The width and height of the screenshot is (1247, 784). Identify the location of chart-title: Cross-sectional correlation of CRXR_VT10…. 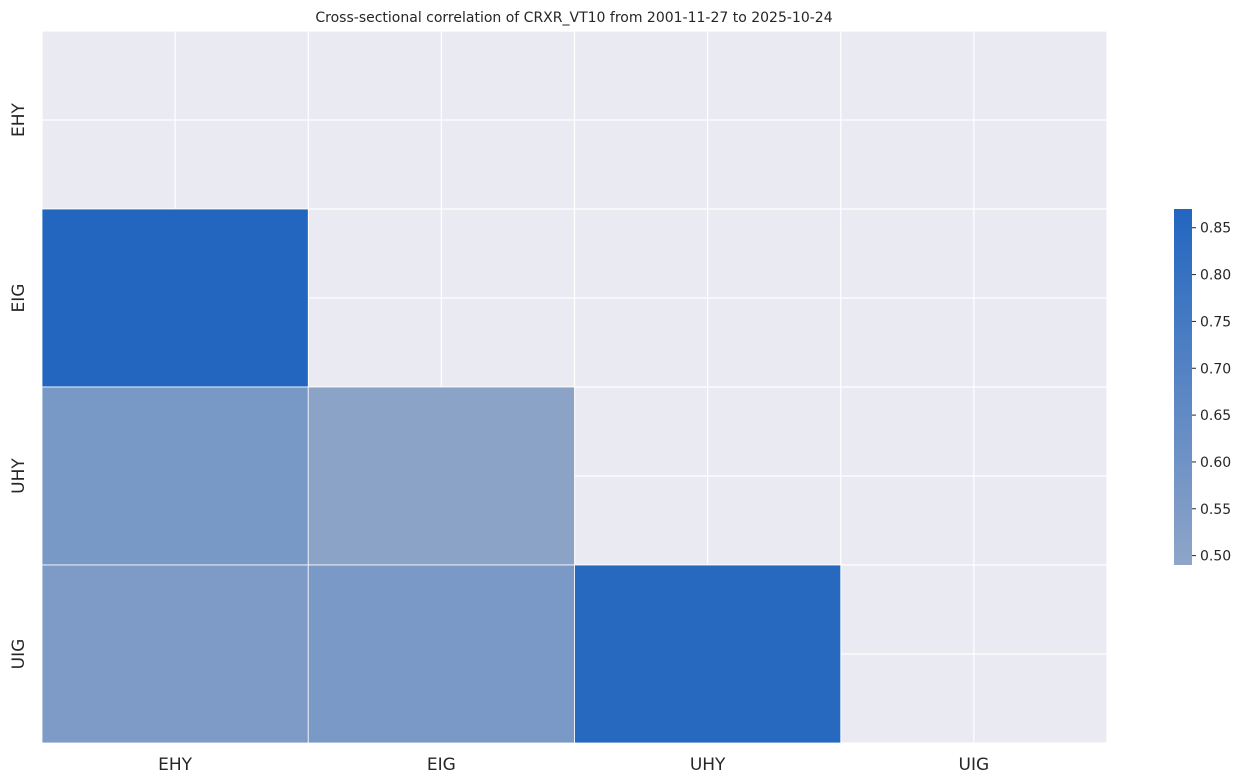
(573, 18).